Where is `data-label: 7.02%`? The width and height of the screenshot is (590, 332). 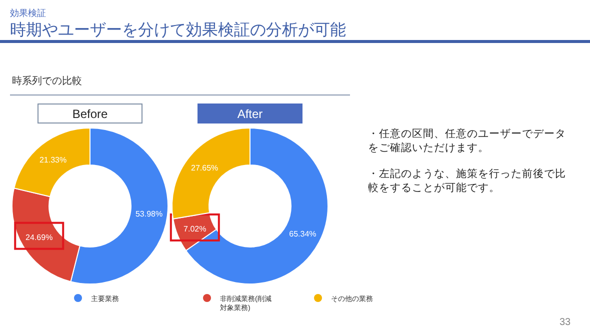 data-label: 7.02% is located at coordinates (195, 229).